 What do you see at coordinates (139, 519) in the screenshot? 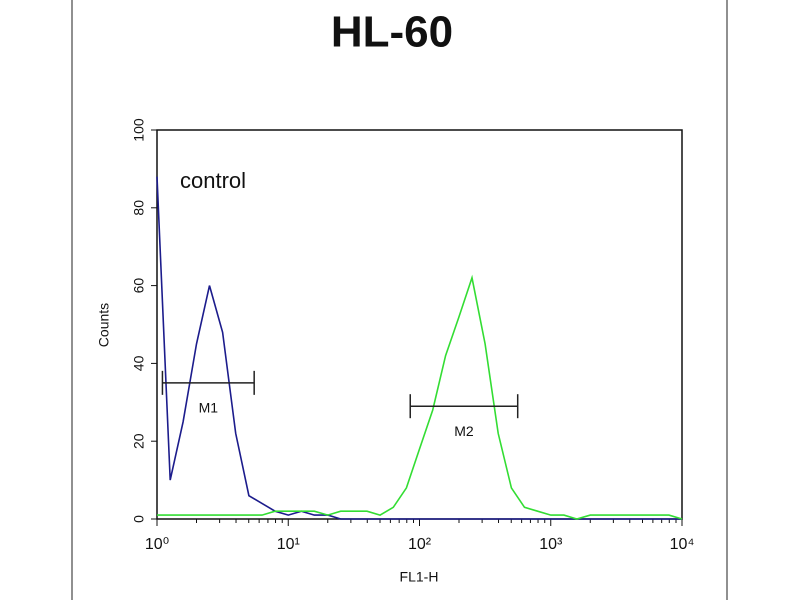
I see `y-tick-label: 0` at bounding box center [139, 519].